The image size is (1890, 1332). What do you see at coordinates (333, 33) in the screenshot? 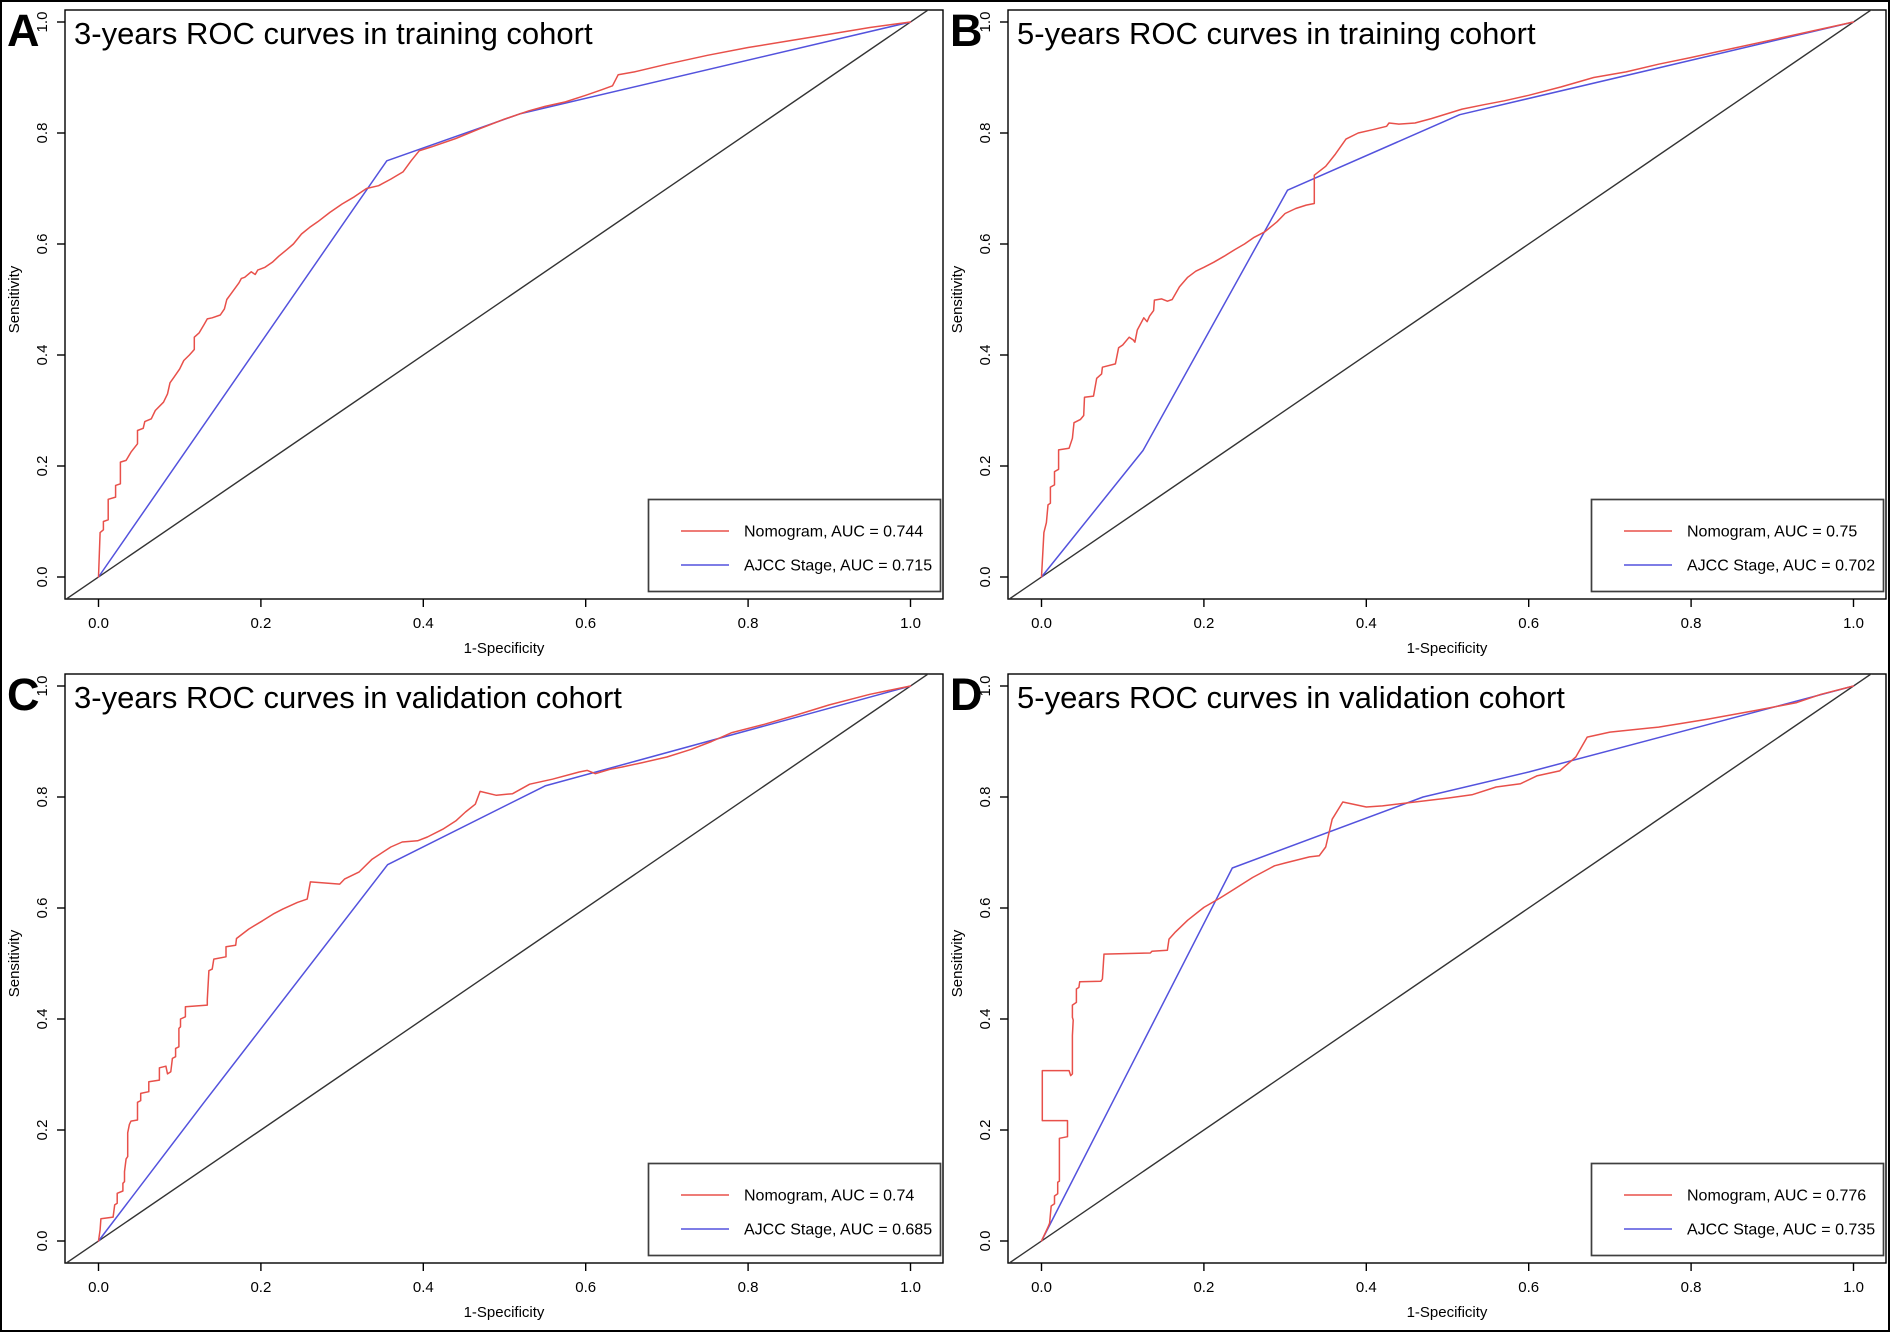
I see `panel-title: 3-years ROC curves in training cohort` at bounding box center [333, 33].